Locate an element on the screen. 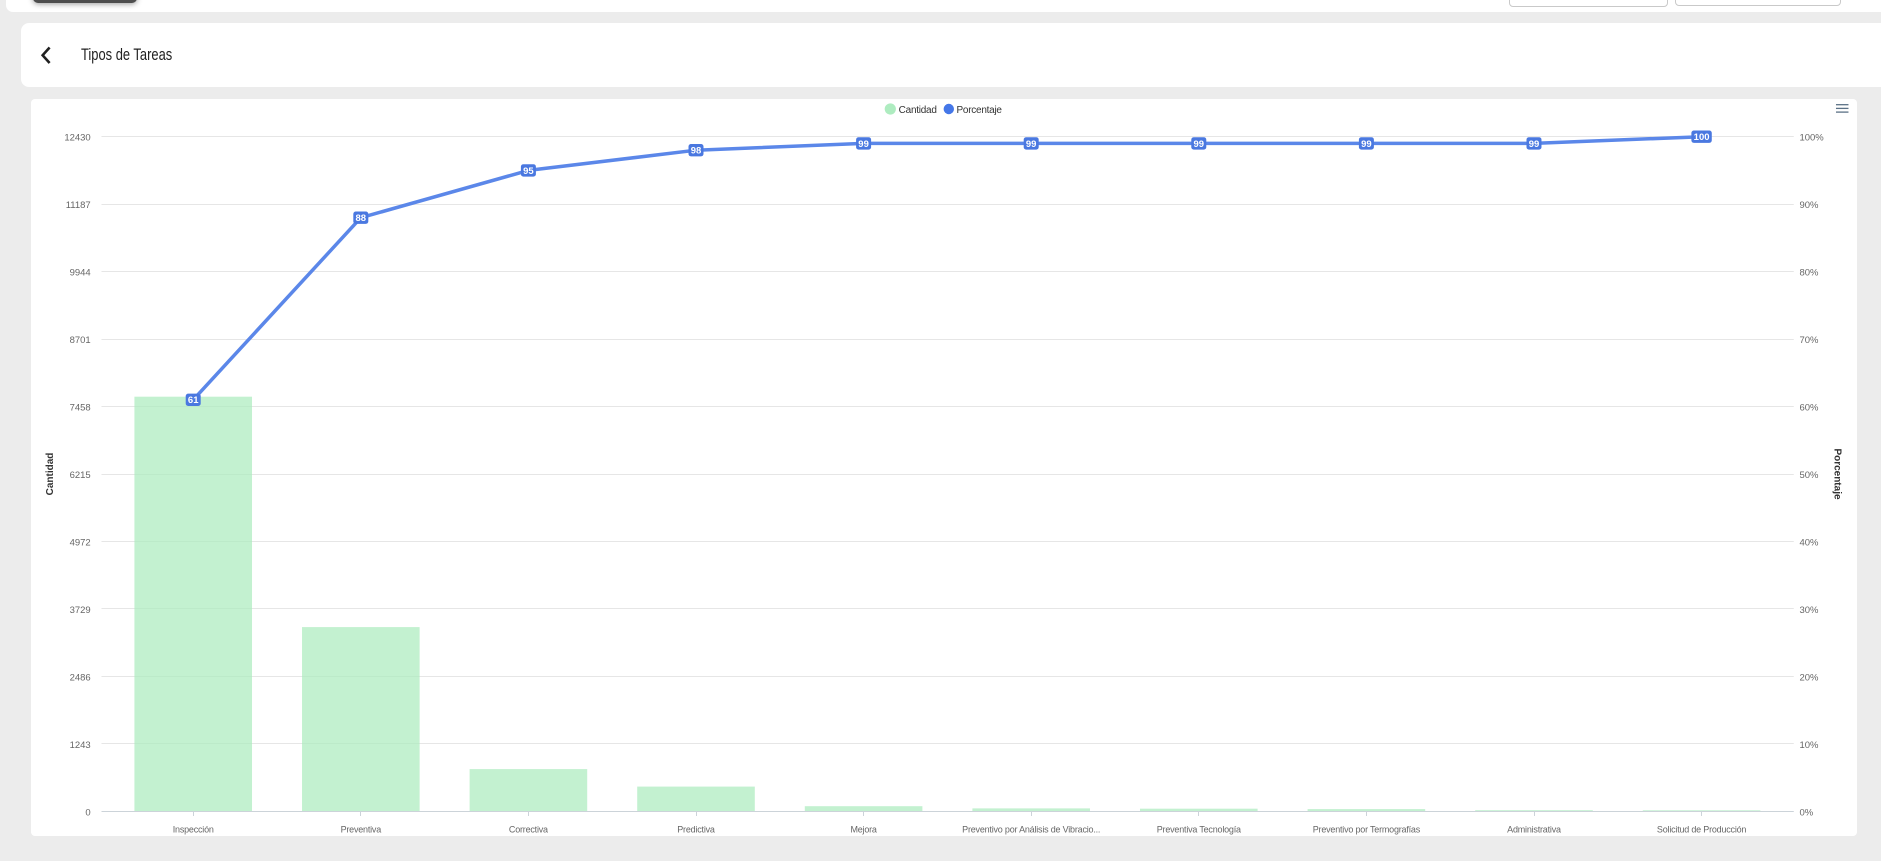 The height and width of the screenshot is (861, 1881). svg-text: 90% is located at coordinates (1809, 205).